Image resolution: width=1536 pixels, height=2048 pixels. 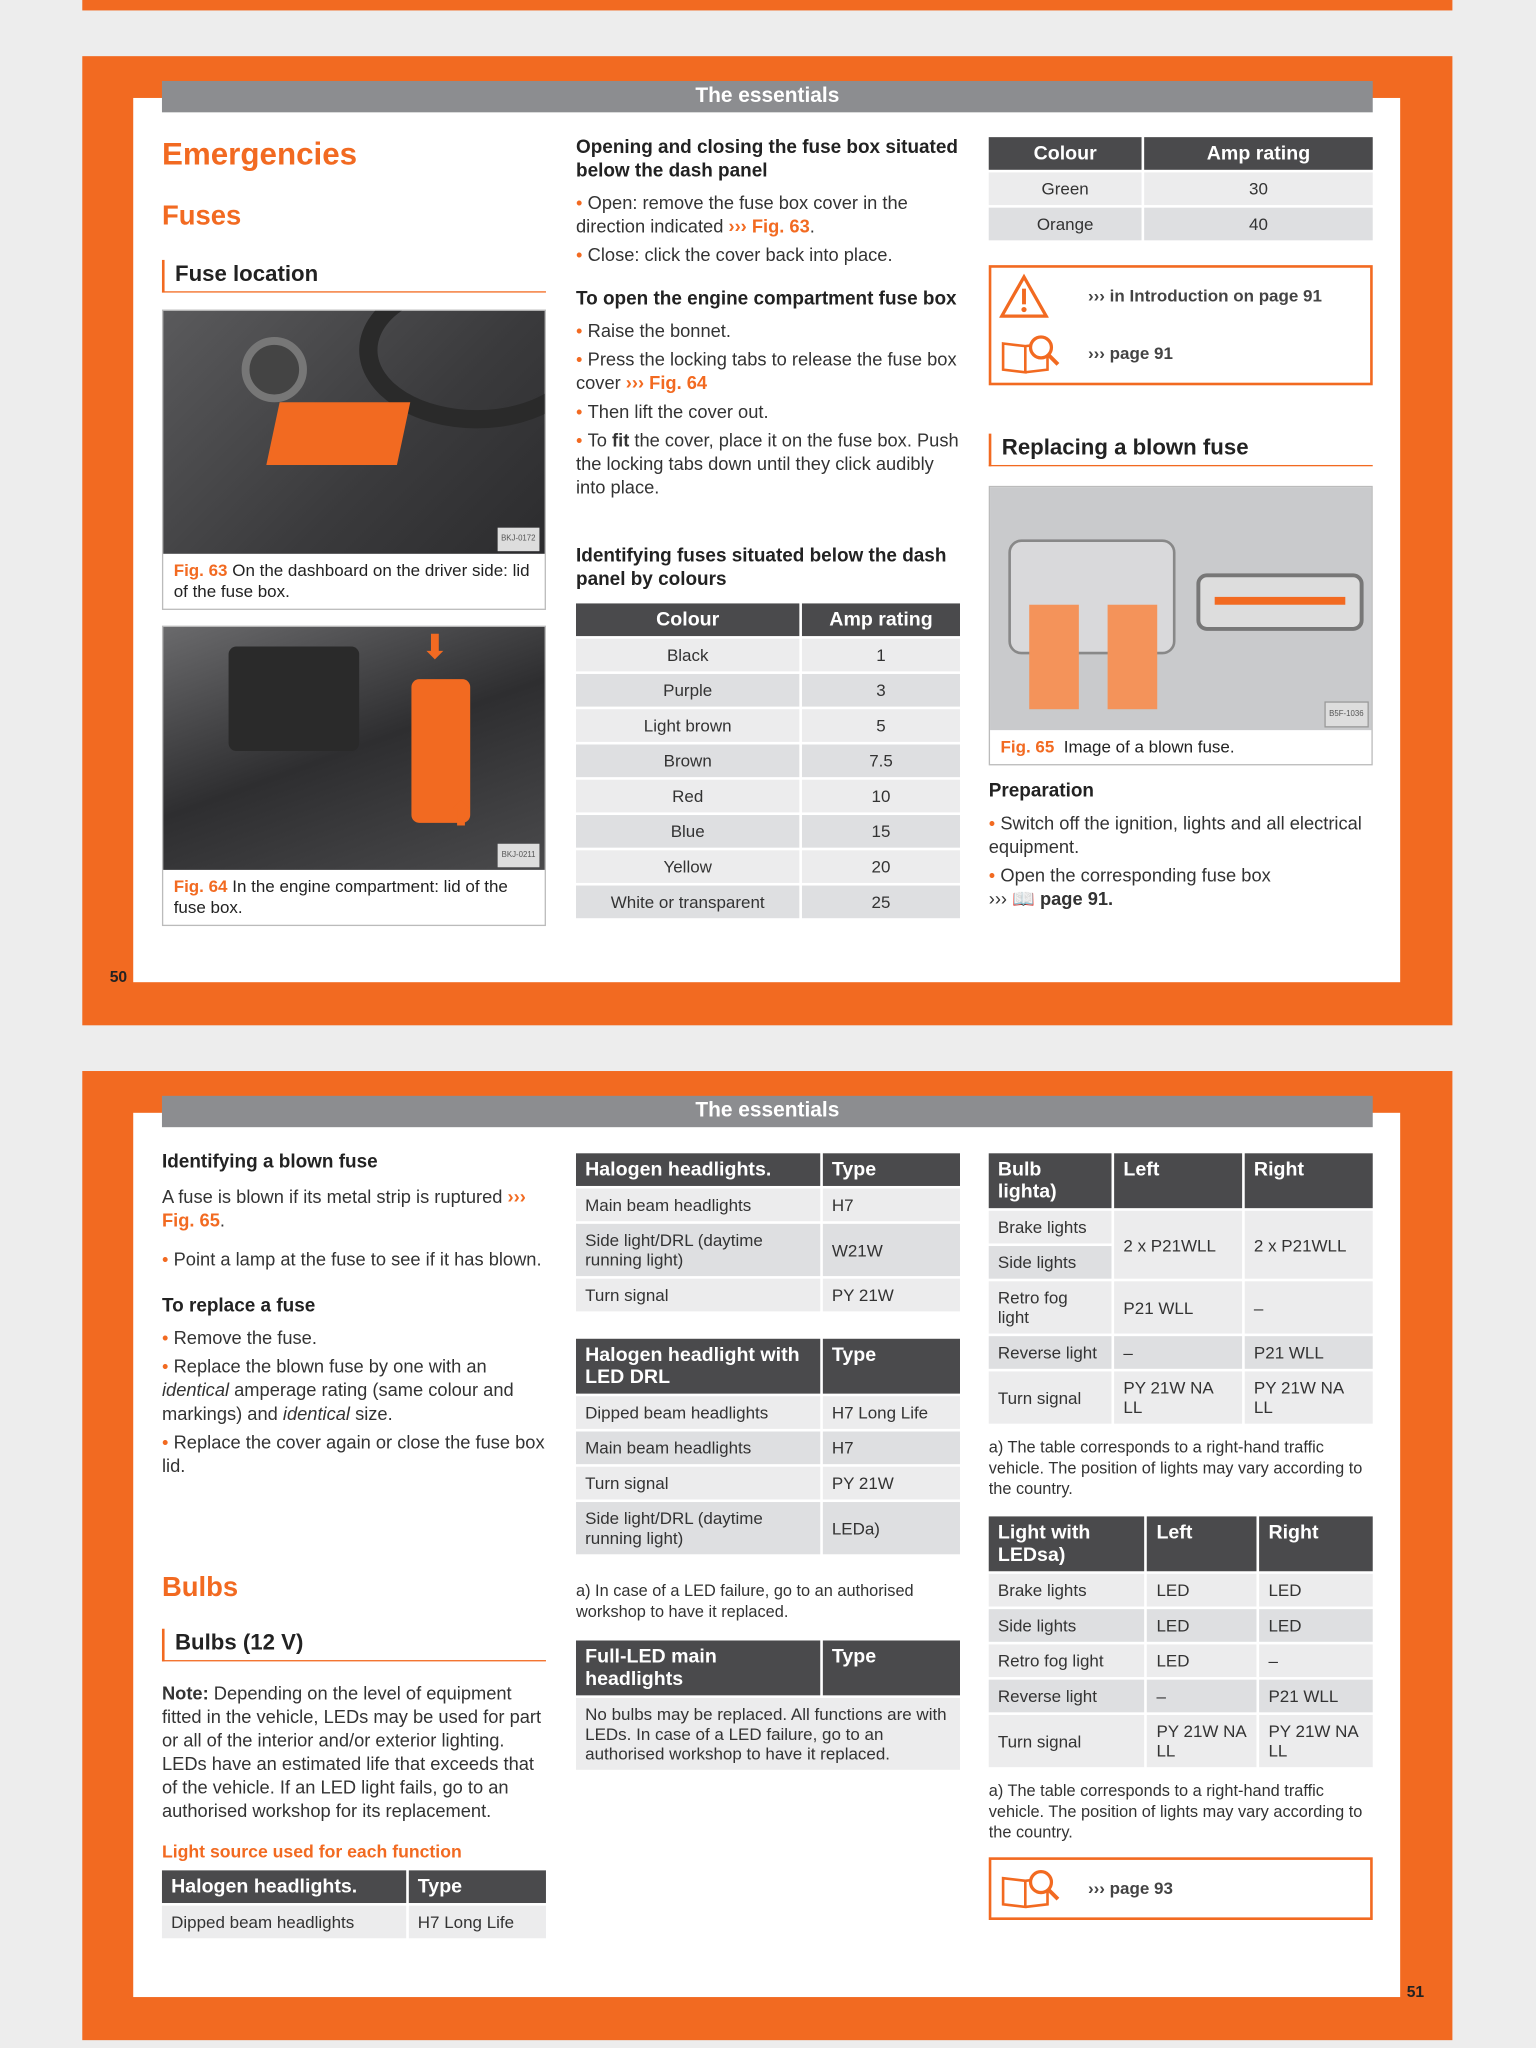 What do you see at coordinates (1180, 296) in the screenshot?
I see `warning-reference: ››› in Introduction on page 91` at bounding box center [1180, 296].